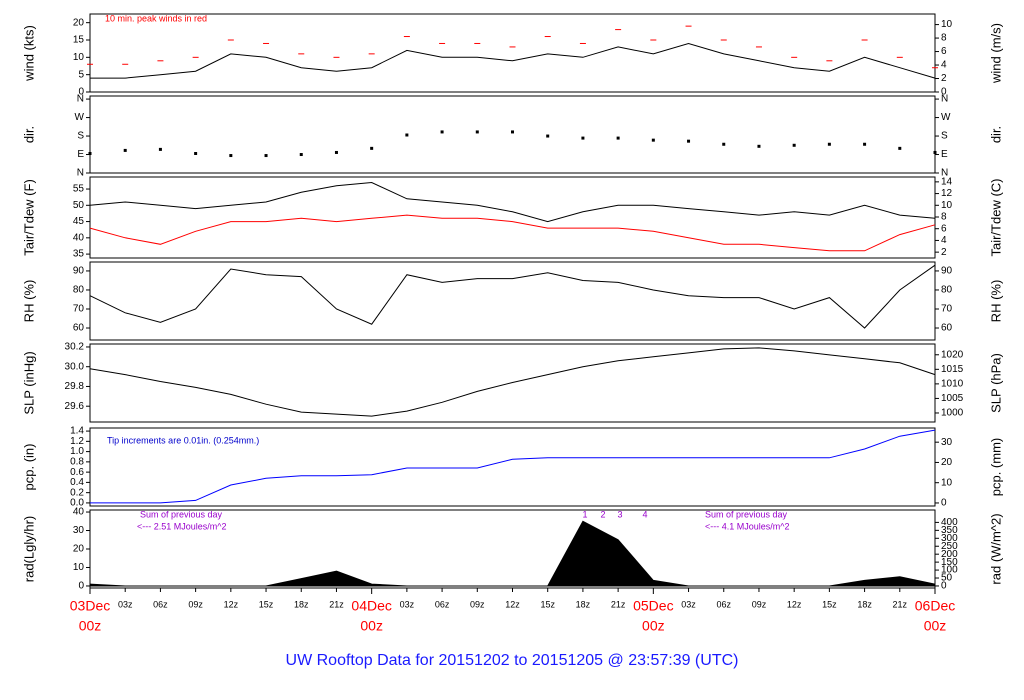 The width and height of the screenshot is (1024, 700). What do you see at coordinates (79, 40) in the screenshot?
I see `y-tick-label: 15` at bounding box center [79, 40].